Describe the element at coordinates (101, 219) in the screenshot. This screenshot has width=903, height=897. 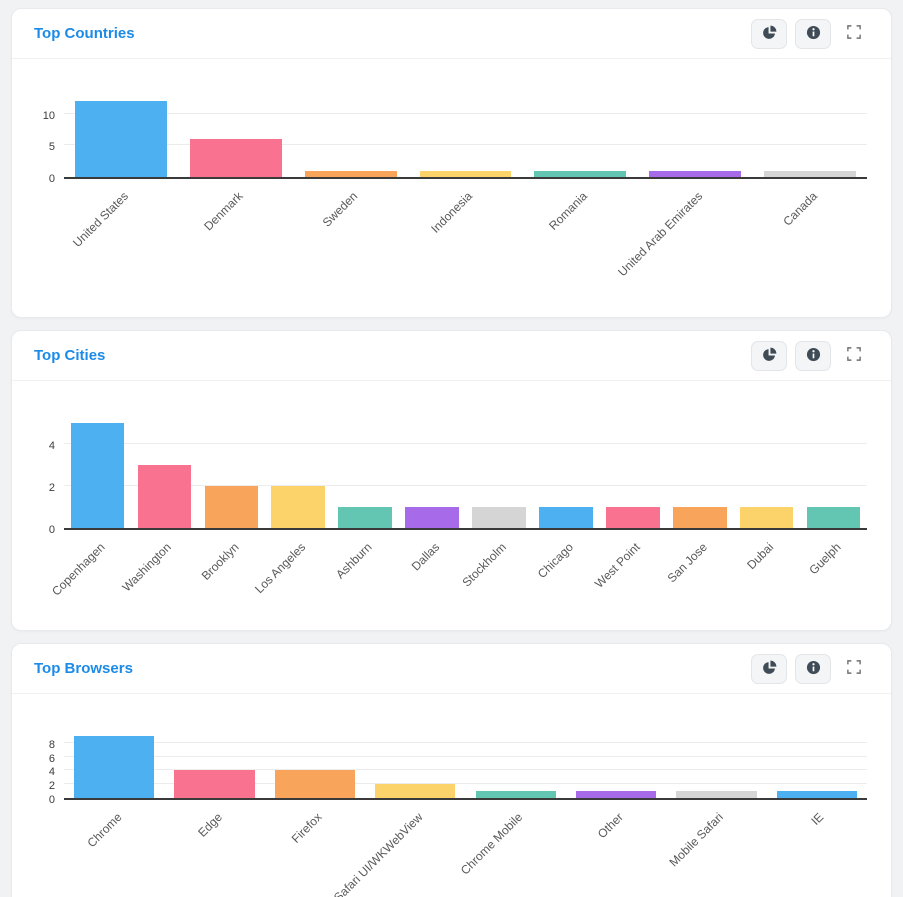
I see `x-axis-label: United States` at that location.